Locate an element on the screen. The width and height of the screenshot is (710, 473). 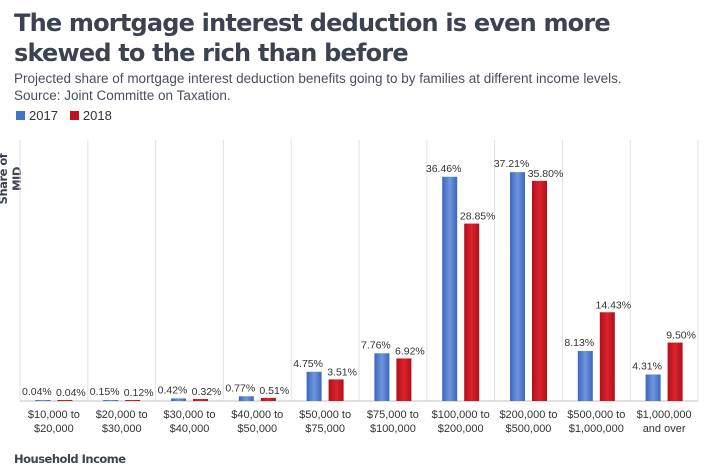
legend-label-2017: 2017 is located at coordinates (43, 115).